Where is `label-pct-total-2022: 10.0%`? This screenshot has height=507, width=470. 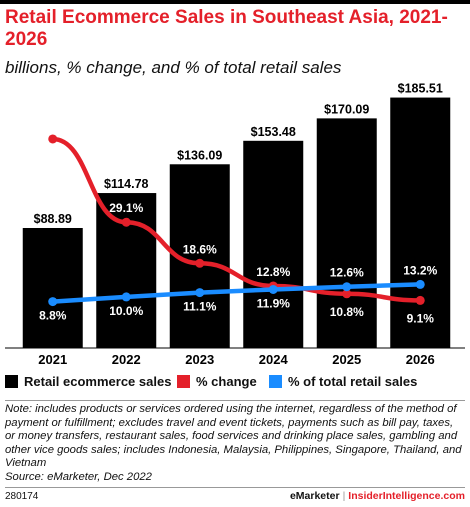 label-pct-total-2022: 10.0% is located at coordinates (126, 311).